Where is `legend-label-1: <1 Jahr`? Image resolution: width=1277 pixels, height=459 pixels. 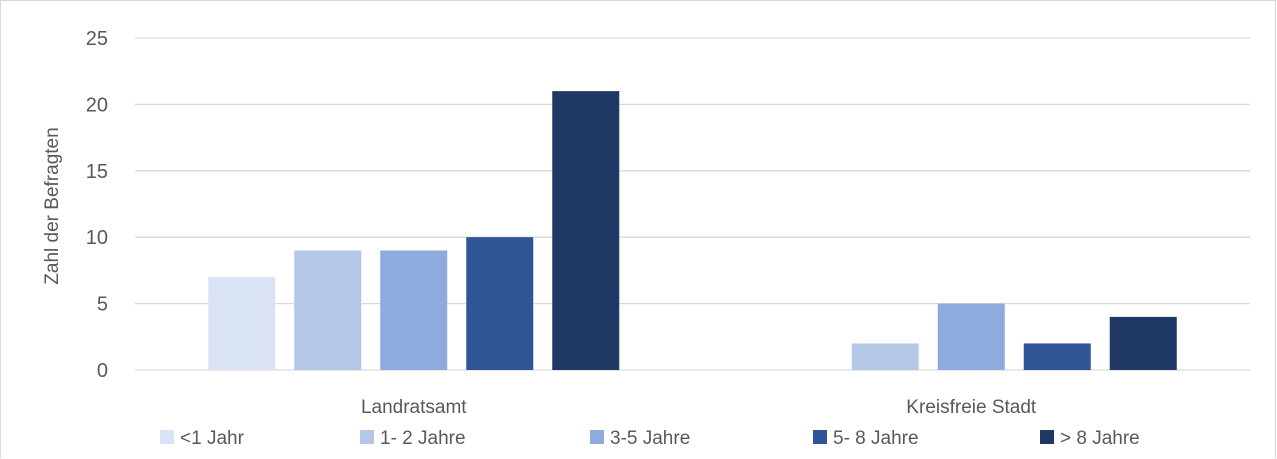 legend-label-1: <1 Jahr is located at coordinates (212, 438).